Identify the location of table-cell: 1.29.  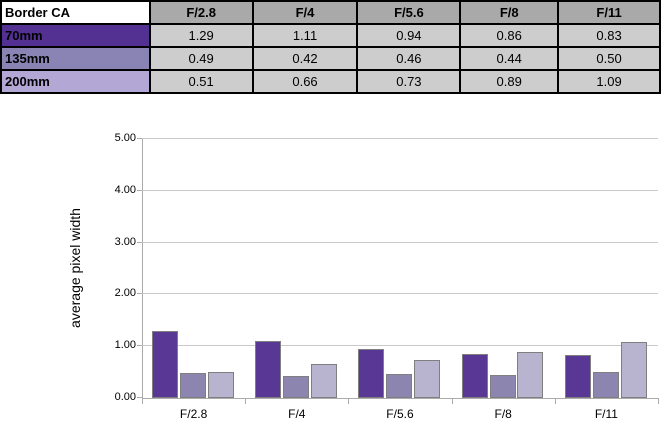
(201, 35).